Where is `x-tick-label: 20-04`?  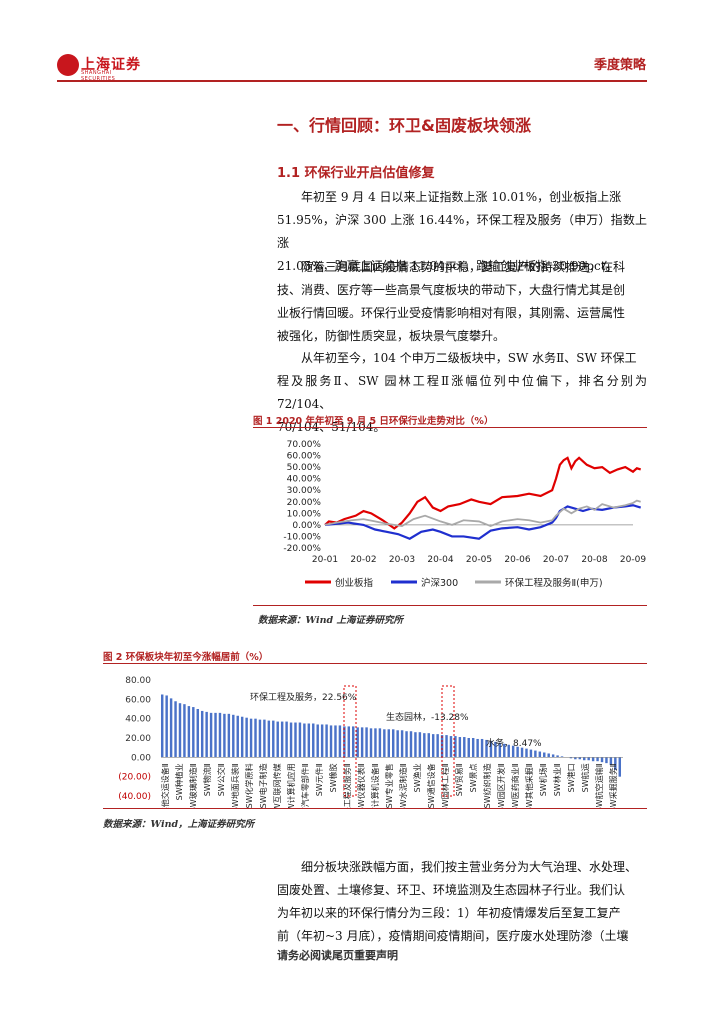 x-tick-label: 20-04 is located at coordinates (440, 560).